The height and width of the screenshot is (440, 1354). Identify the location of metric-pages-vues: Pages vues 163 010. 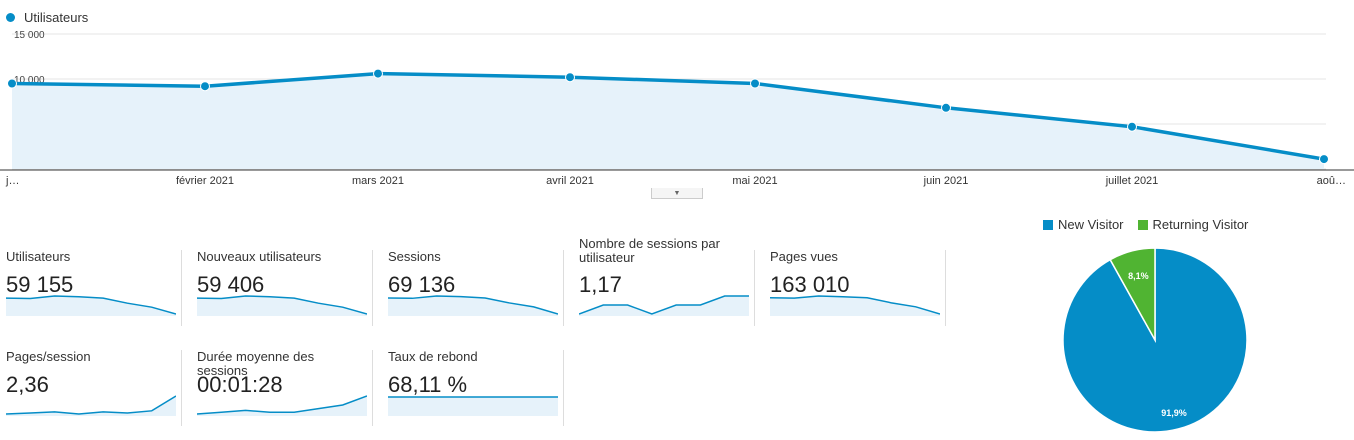
(855, 281).